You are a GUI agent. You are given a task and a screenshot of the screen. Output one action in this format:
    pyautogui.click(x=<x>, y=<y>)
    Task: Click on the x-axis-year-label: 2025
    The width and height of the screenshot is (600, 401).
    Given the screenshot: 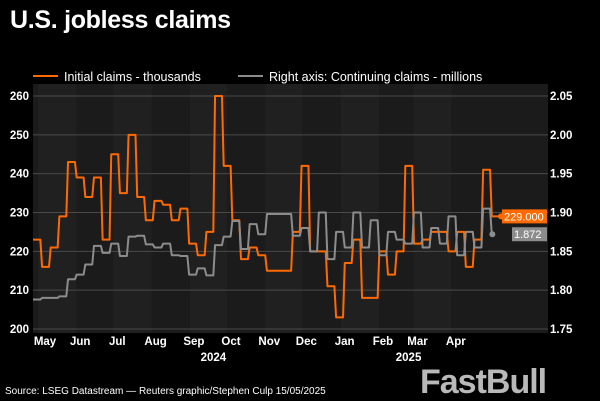 What is the action you would take?
    pyautogui.click(x=409, y=358)
    